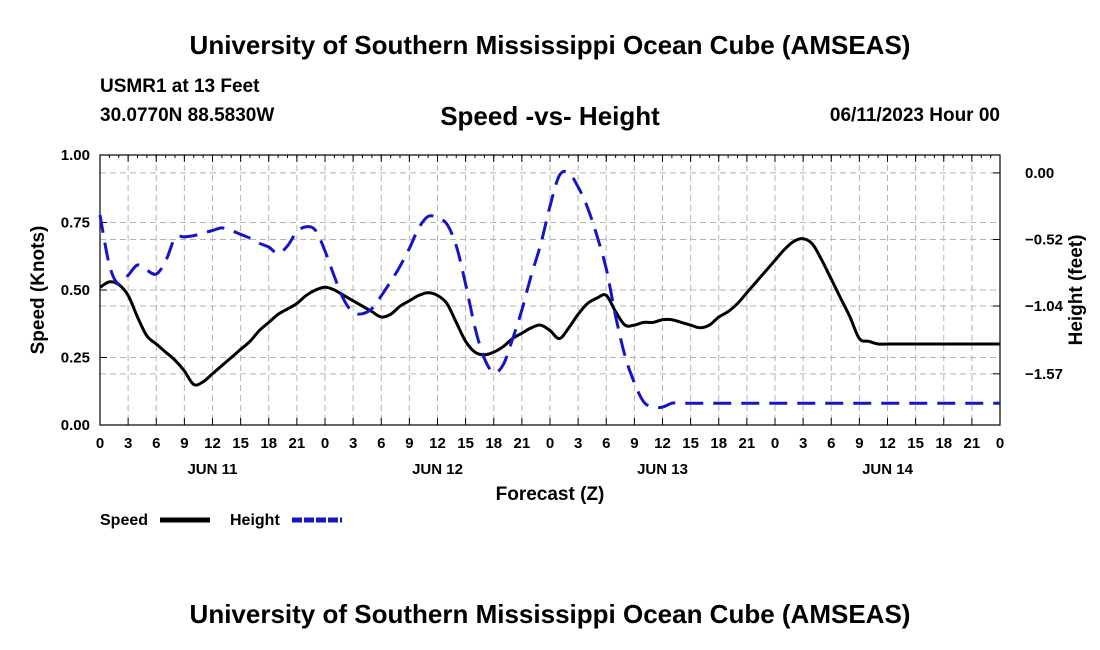 Image resolution: width=1100 pixels, height=650 pixels. I want to click on y-right-tick-label: −1.04, so click(1044, 306).